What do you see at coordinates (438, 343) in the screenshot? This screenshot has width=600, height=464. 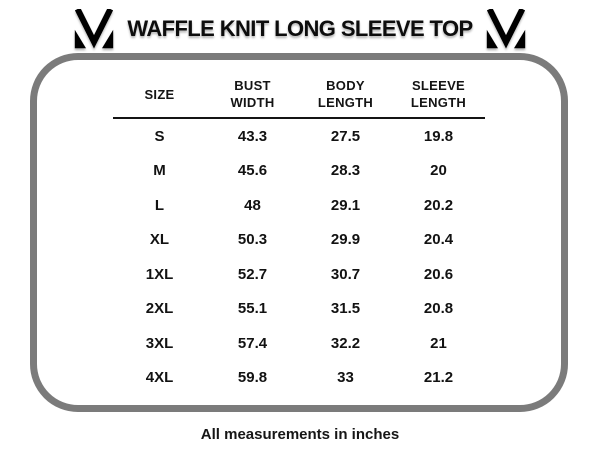 I see `sleeve-cell: 21` at bounding box center [438, 343].